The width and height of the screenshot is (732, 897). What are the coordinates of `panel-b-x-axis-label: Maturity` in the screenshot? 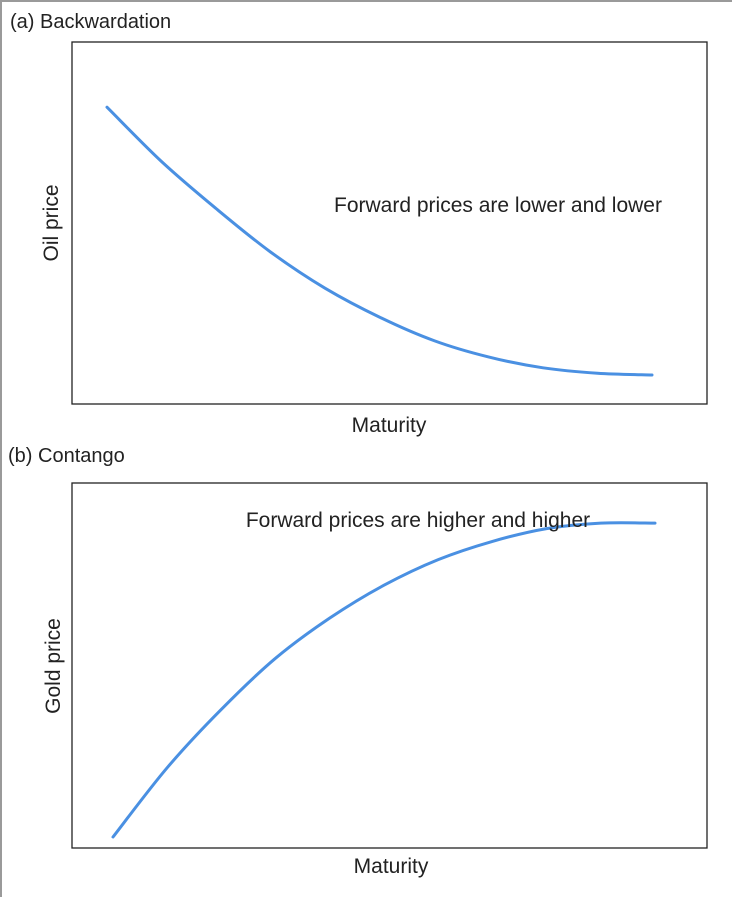 It's located at (391, 866).